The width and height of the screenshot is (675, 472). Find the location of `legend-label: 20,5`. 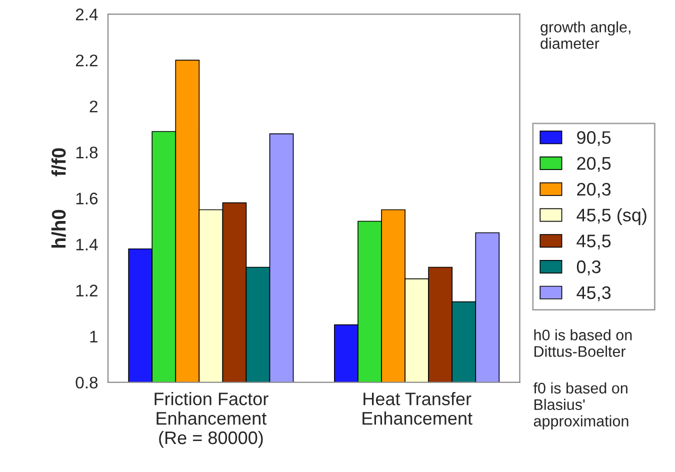

legend-label: 20,5 is located at coordinates (594, 164).